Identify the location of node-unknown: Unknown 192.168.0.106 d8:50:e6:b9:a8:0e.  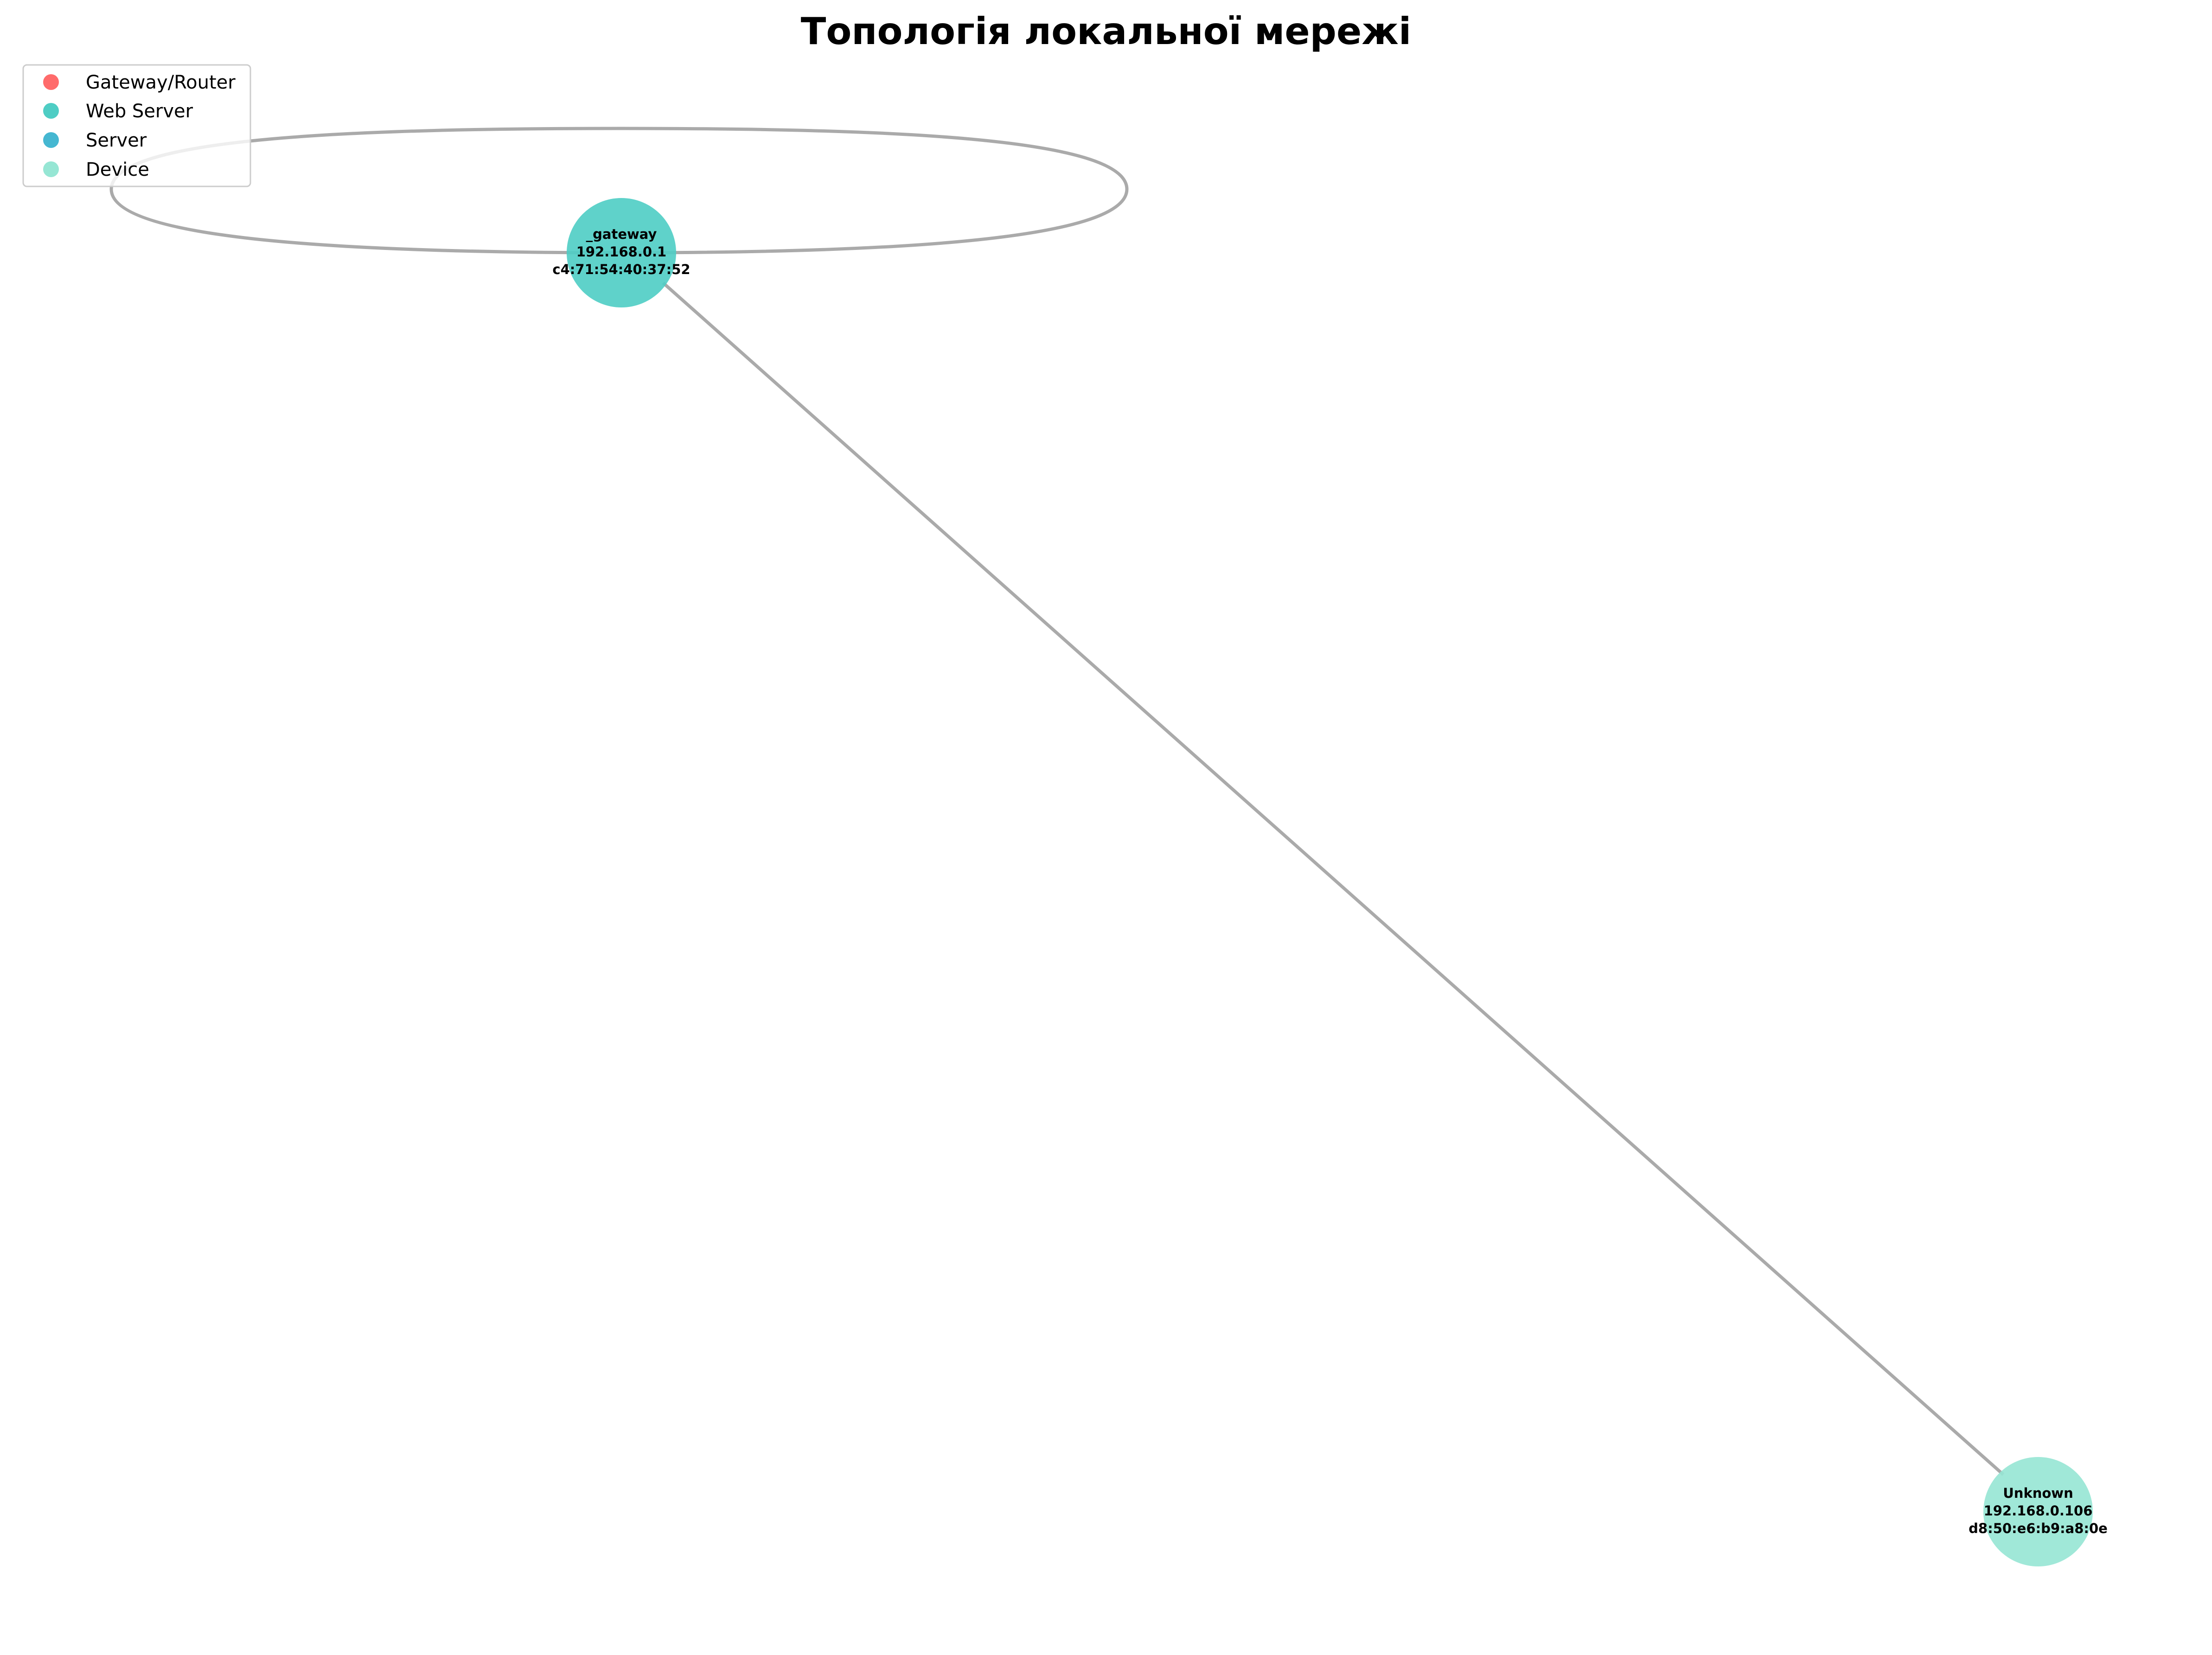
(2039, 1511).